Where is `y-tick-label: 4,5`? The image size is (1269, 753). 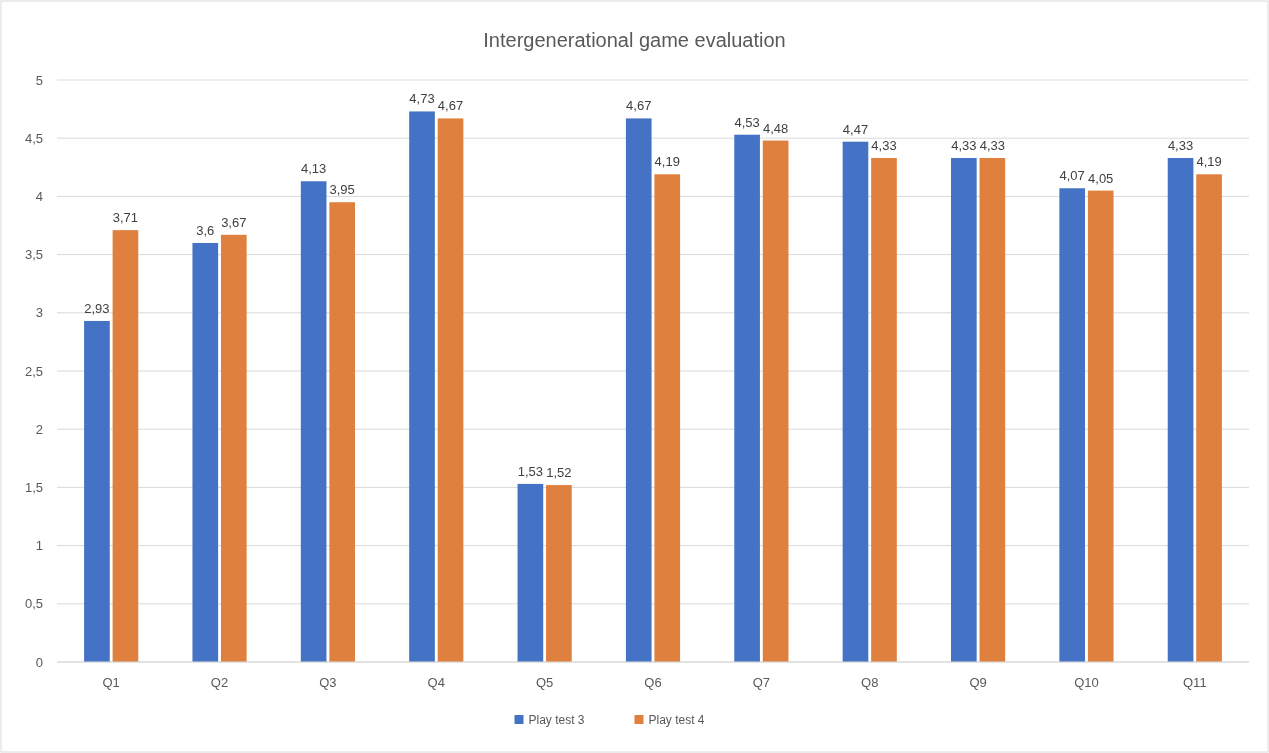
y-tick-label: 4,5 is located at coordinates (33, 138).